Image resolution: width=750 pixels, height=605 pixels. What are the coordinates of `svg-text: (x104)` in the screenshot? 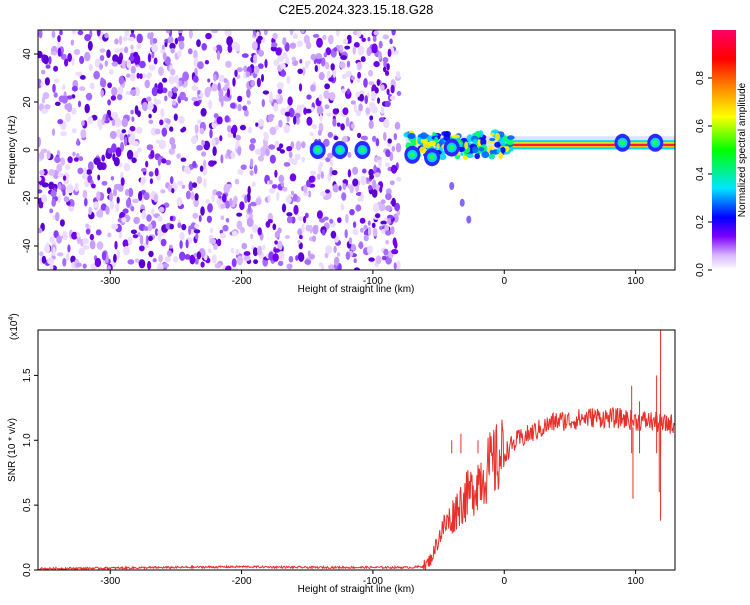 It's located at (14, 326).